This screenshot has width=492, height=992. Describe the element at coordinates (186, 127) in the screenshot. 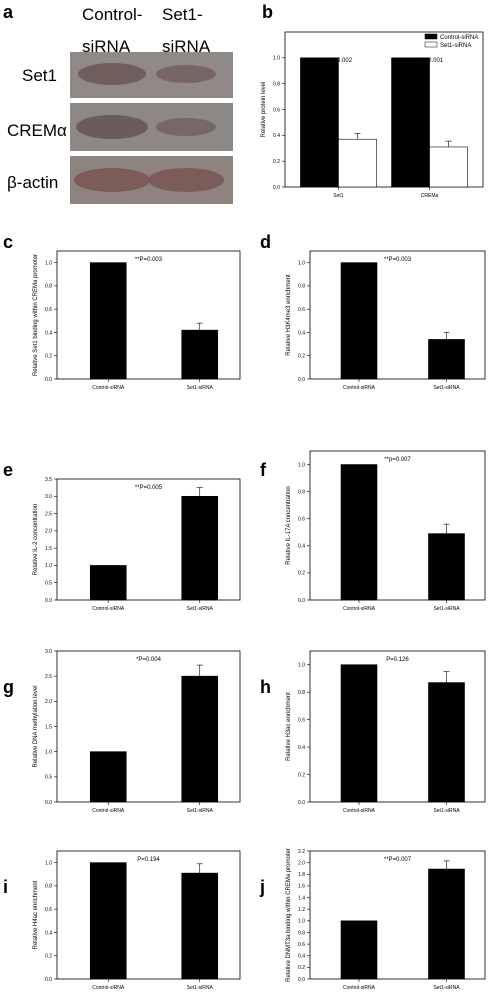

I see `band-crem-knockdown` at that location.